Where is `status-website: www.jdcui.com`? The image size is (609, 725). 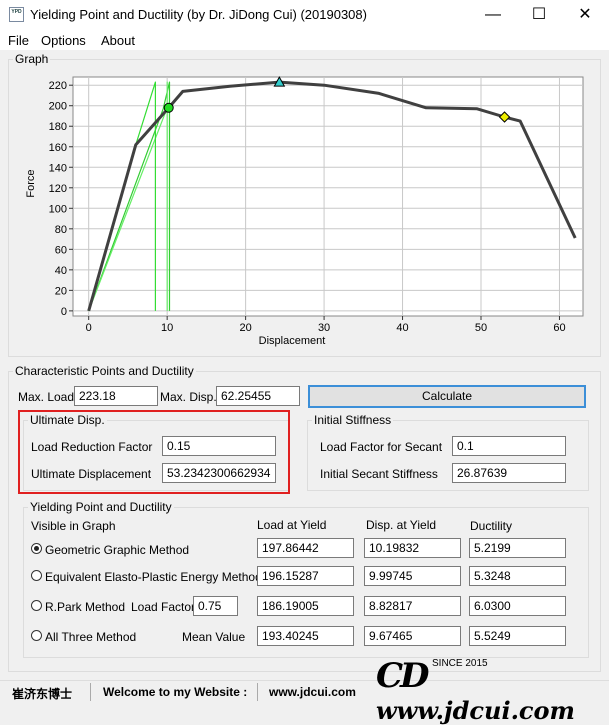
status-website: www.jdcui.com is located at coordinates (312, 692).